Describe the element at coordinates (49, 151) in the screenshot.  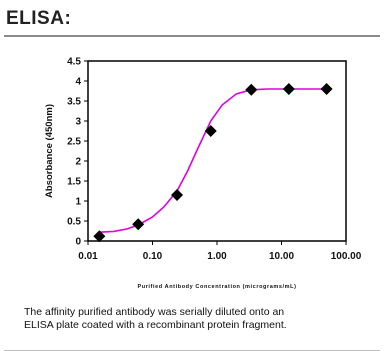
I see `y-axis-label: Absorbance (450nm)` at that location.